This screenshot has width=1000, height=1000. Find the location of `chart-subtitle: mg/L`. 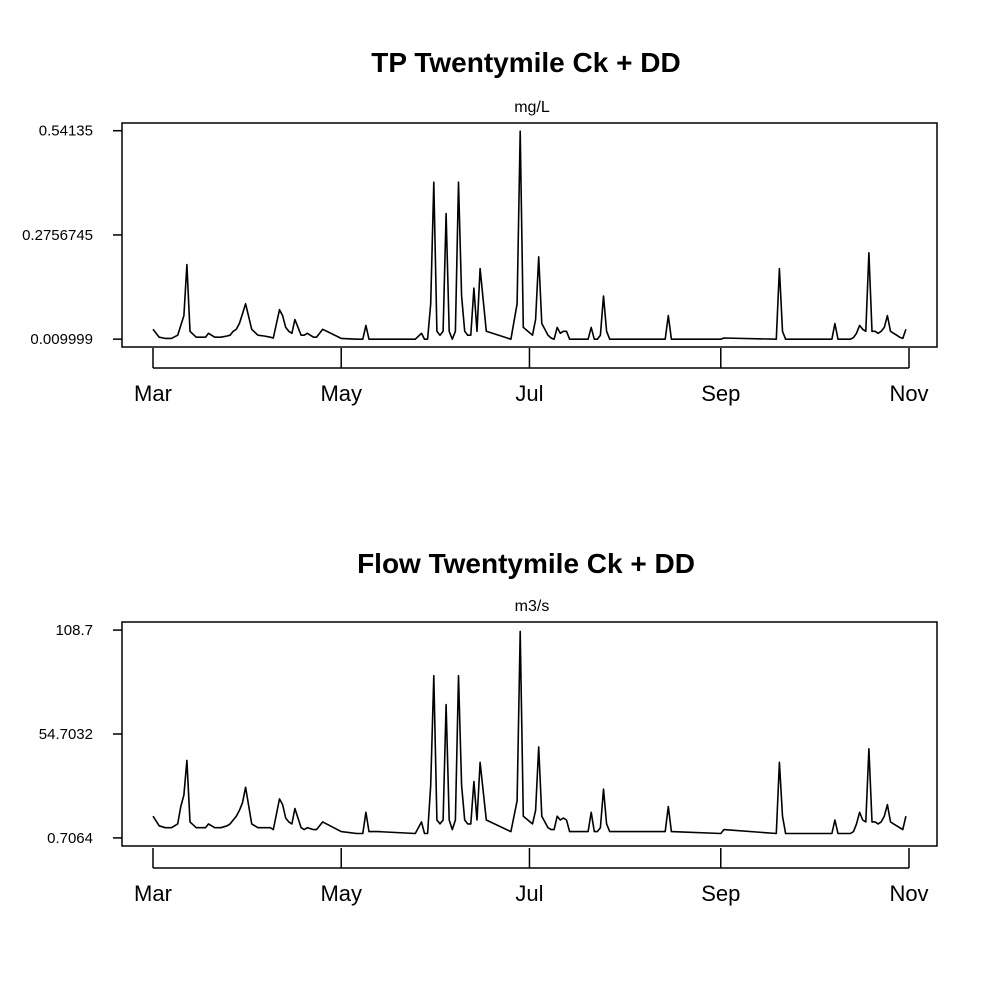

chart-subtitle: mg/L is located at coordinates (532, 107).